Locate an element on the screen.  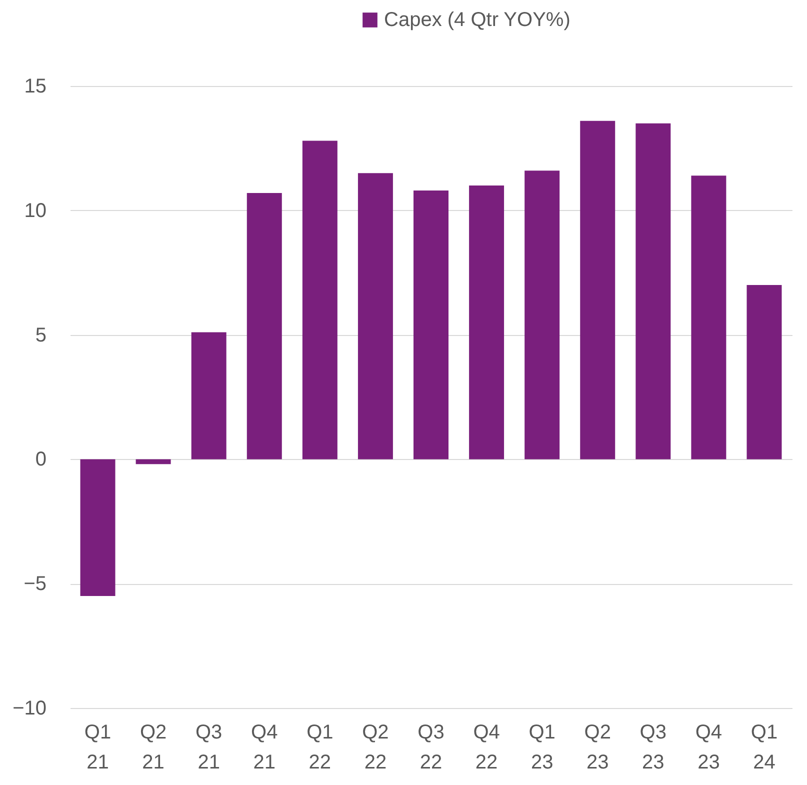
x-tick-label: Q2 23 is located at coordinates (597, 748).